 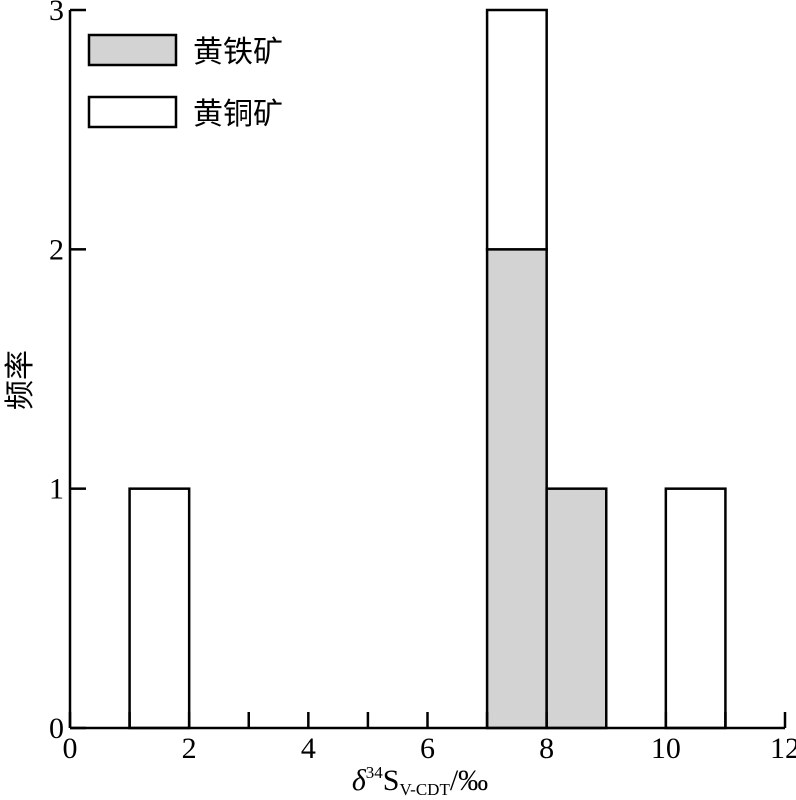 I want to click on x-axis-ticks: 0 2 4 6 8 10 12, so click(x=429, y=738).